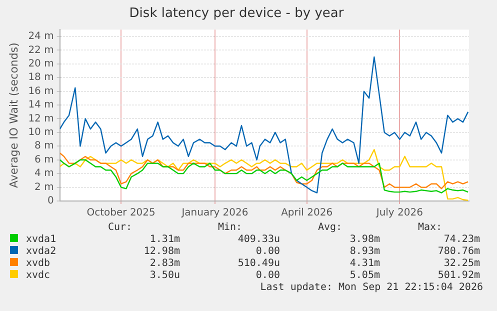 The height and width of the screenshot is (311, 497). Describe the element at coordinates (121, 213) in the screenshot. I see `x-tick-label: October 2025` at that location.